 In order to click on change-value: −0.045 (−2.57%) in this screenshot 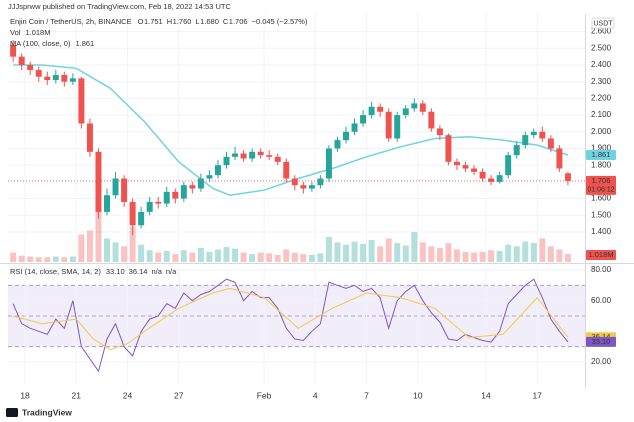, I will do `click(280, 21)`.